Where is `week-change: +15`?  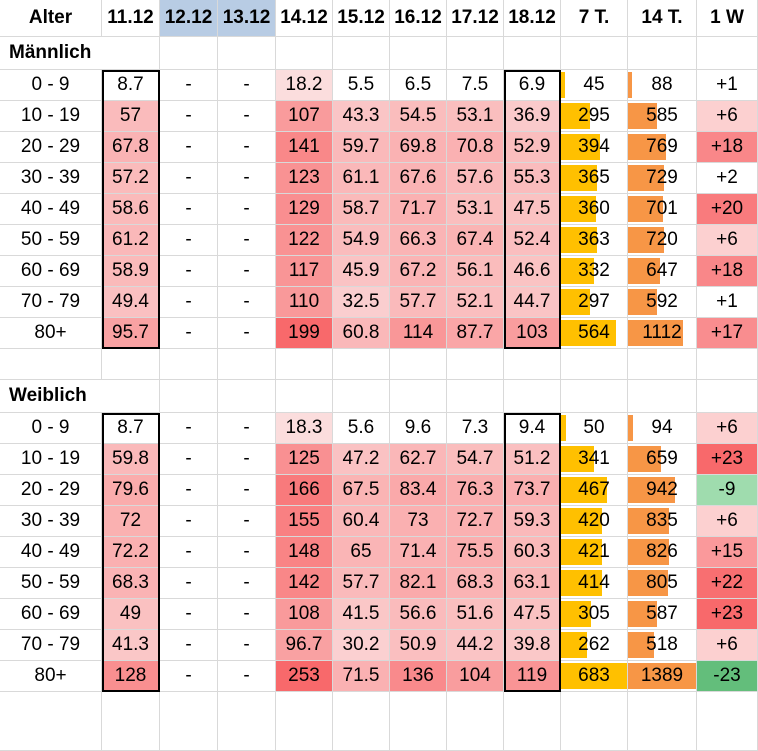 week-change: +15 is located at coordinates (727, 552).